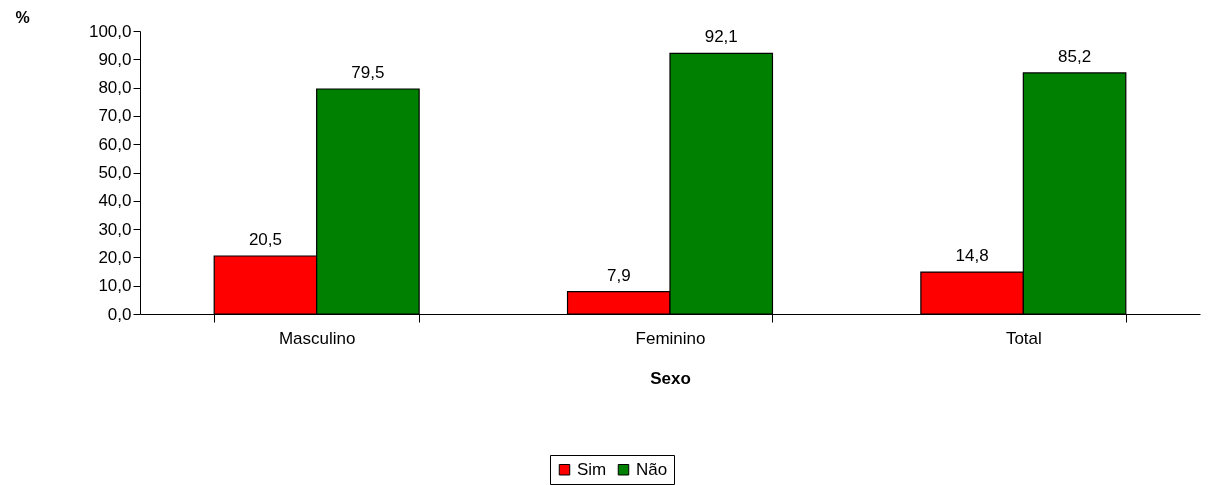 This screenshot has height=485, width=1214. I want to click on y-tick-label: 30,0, so click(115, 229).